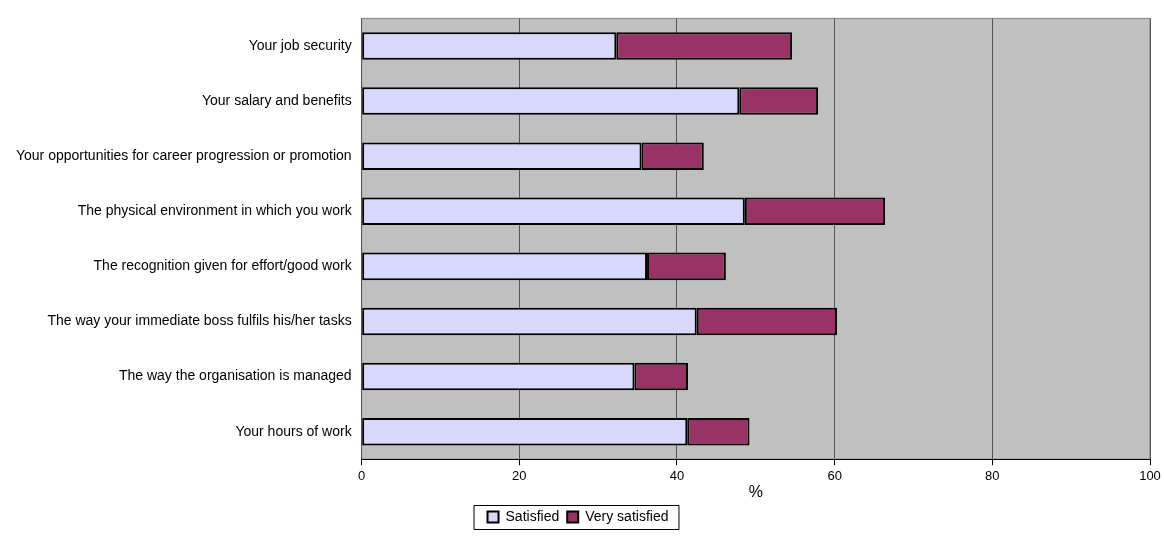  I want to click on x-axis-title: %, so click(755, 491).